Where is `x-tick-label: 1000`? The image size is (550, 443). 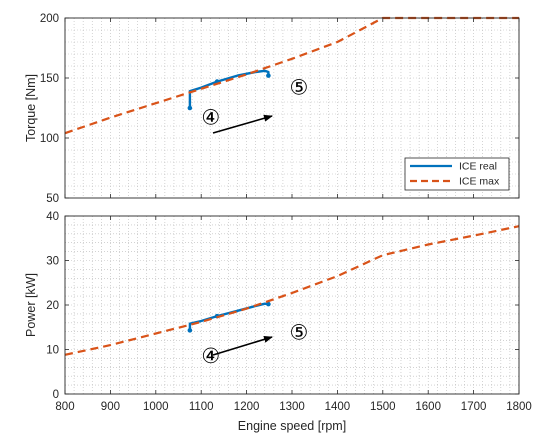 x-tick-label: 1000 is located at coordinates (156, 407).